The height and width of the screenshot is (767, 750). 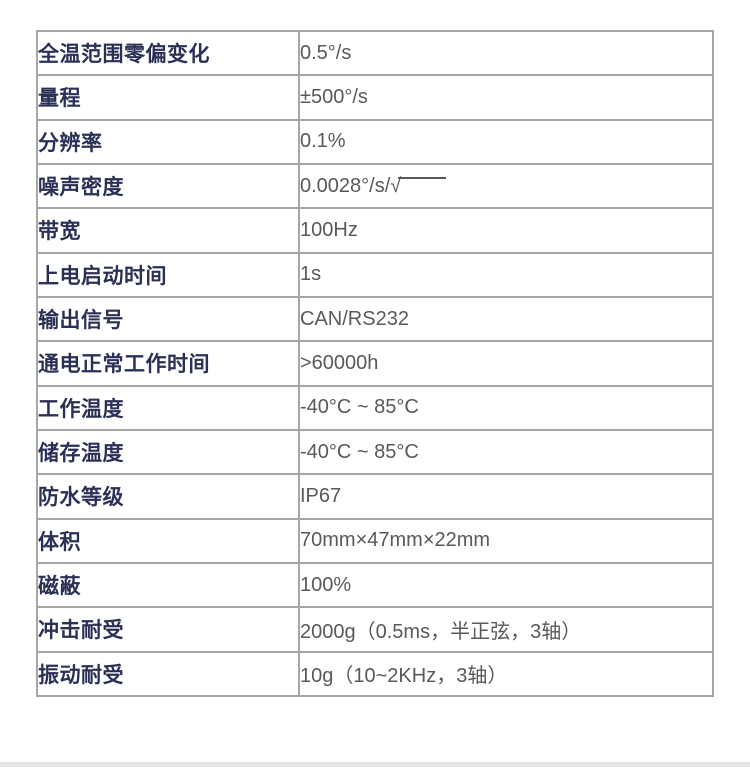 What do you see at coordinates (168, 629) in the screenshot?
I see `spec-label-cell: 冲击耐受` at bounding box center [168, 629].